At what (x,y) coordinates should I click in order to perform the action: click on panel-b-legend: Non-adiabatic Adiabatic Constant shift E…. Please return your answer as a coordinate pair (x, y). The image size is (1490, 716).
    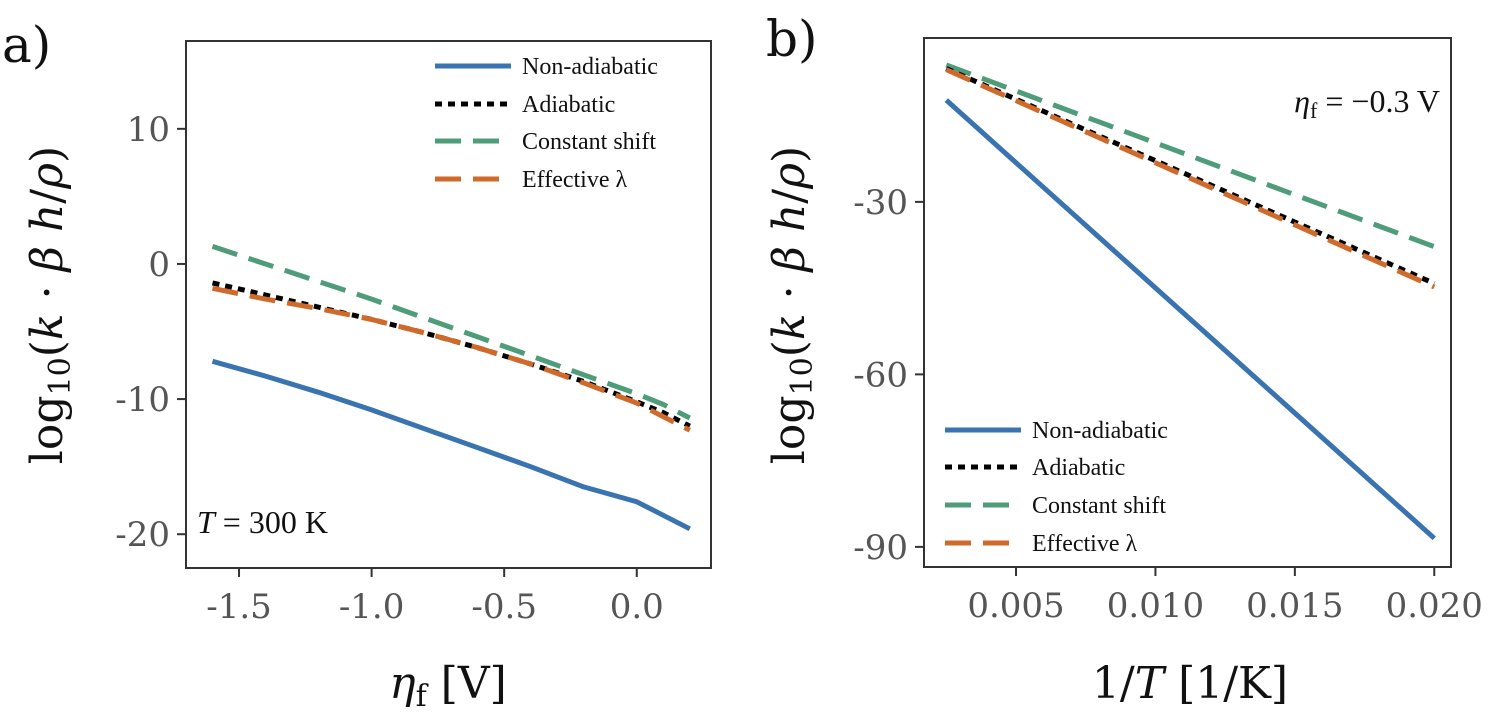
    Looking at the image, I should click on (1056, 487).